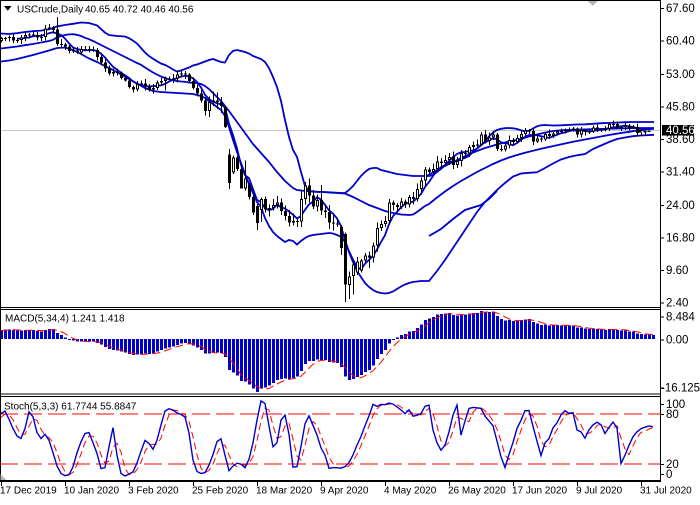  I want to click on svg-text: Stoch(5,3,3) 61.7744 55.8847, so click(70, 407).